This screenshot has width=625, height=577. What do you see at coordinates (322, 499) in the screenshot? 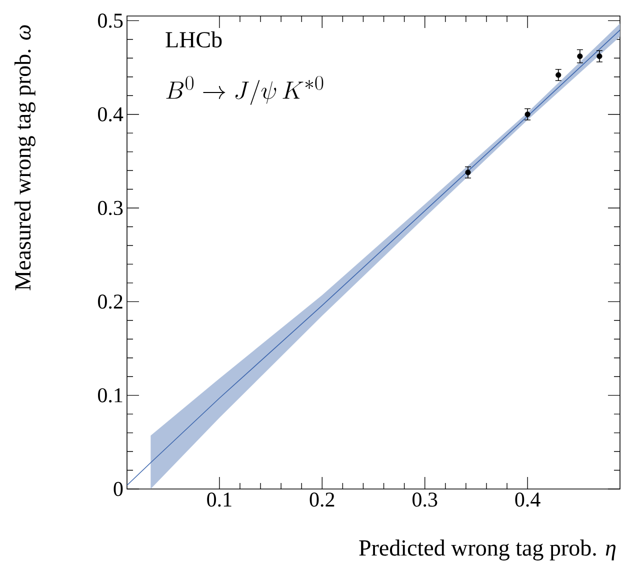
I see `x-tick-label: 0.2` at bounding box center [322, 499].